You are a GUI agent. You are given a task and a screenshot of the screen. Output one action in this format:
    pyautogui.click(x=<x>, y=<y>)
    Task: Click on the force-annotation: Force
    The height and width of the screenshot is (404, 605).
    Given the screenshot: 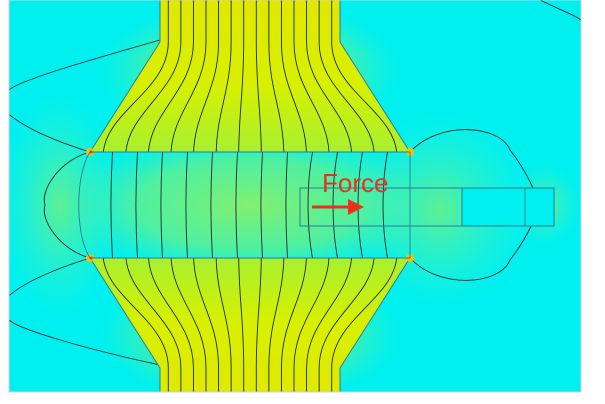 What is the action you would take?
    pyautogui.click(x=350, y=191)
    